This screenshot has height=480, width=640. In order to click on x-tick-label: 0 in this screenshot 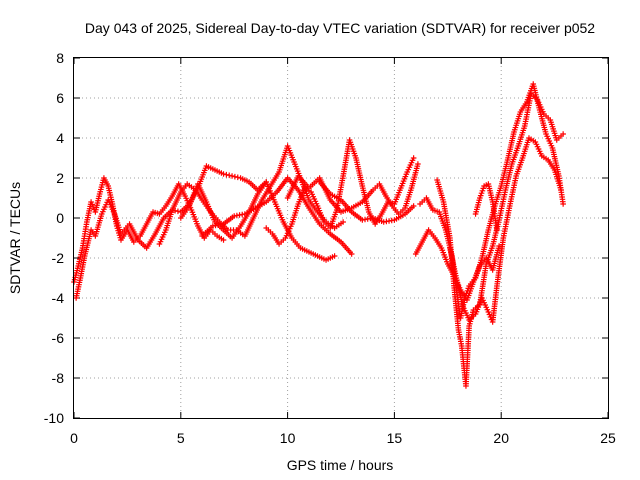, I will do `click(74, 438)`.